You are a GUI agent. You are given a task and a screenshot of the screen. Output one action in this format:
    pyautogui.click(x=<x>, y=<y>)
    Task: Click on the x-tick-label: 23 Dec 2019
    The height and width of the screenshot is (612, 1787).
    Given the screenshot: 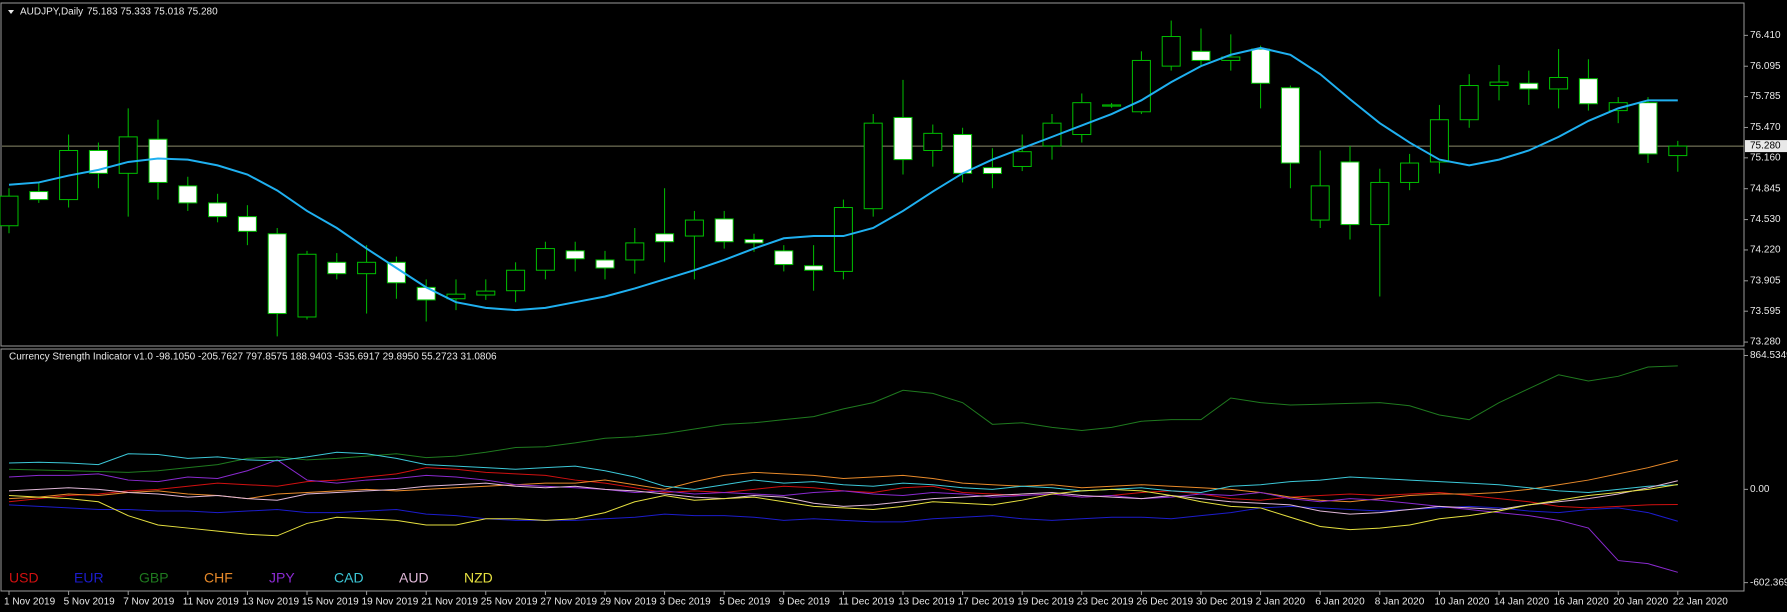 What is the action you would take?
    pyautogui.click(x=1105, y=602)
    